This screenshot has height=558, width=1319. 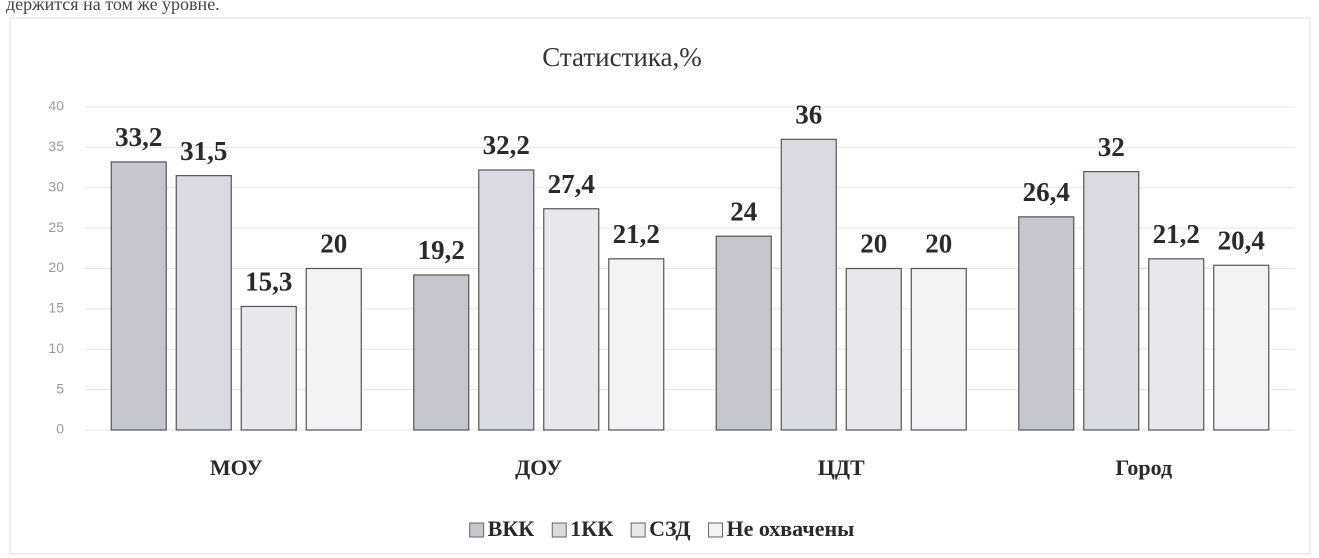 What do you see at coordinates (56, 267) in the screenshot?
I see `y-tick-label: 20` at bounding box center [56, 267].